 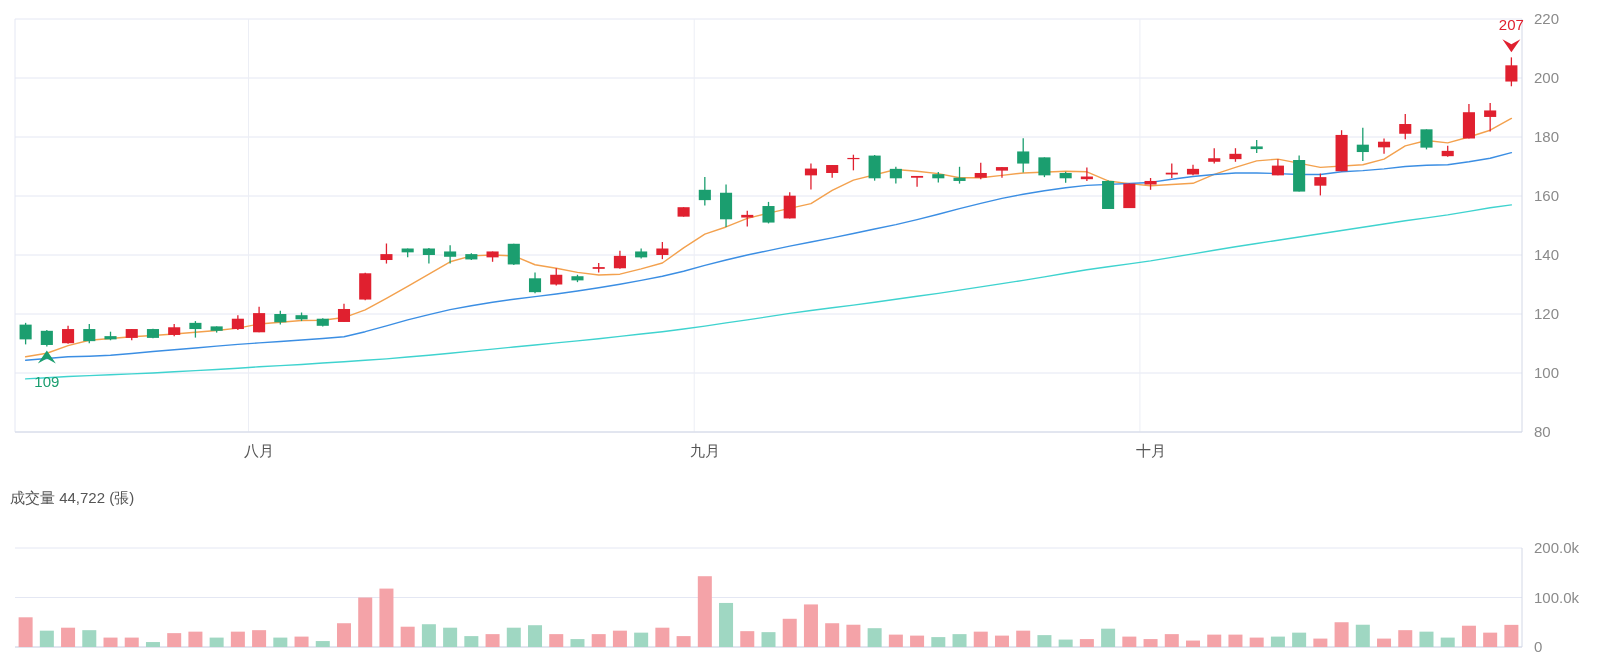 What do you see at coordinates (1547, 195) in the screenshot?
I see `y-tick-label: 160` at bounding box center [1547, 195].